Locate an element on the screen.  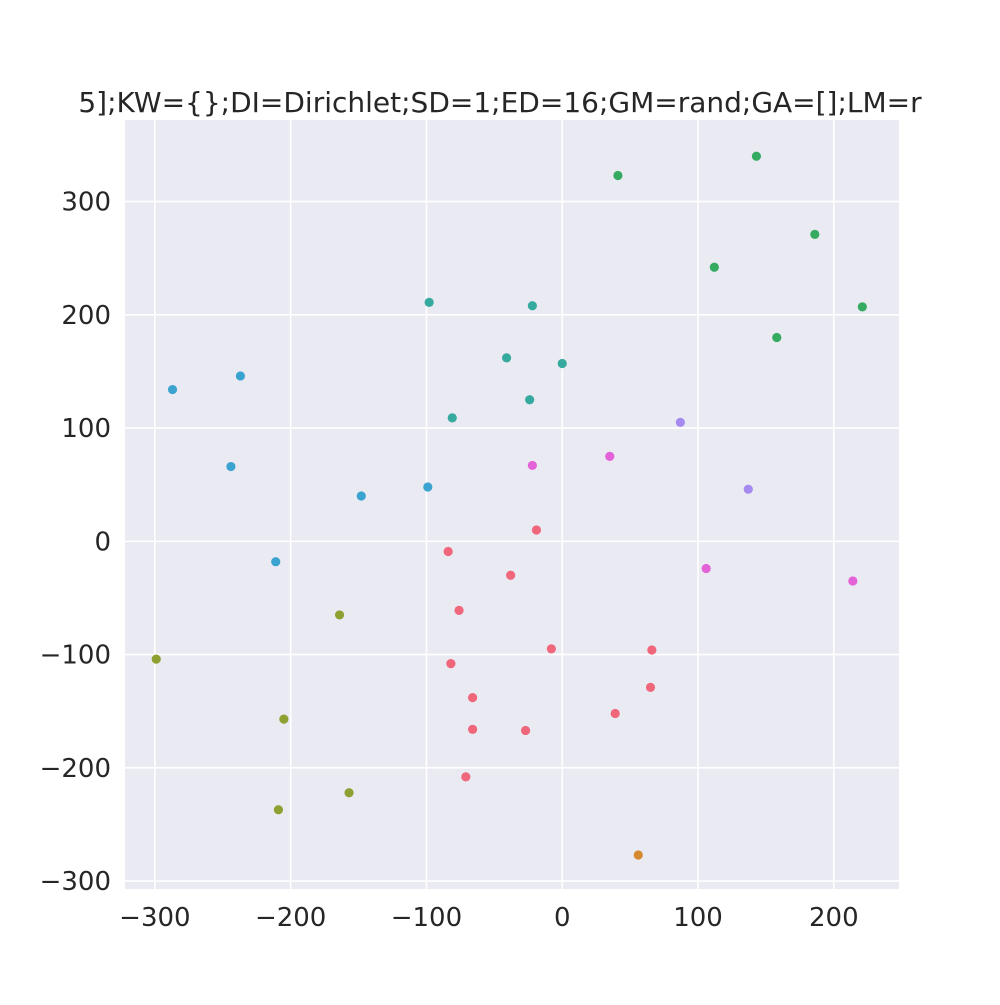
y-tick-label: 0 is located at coordinates (102, 542).